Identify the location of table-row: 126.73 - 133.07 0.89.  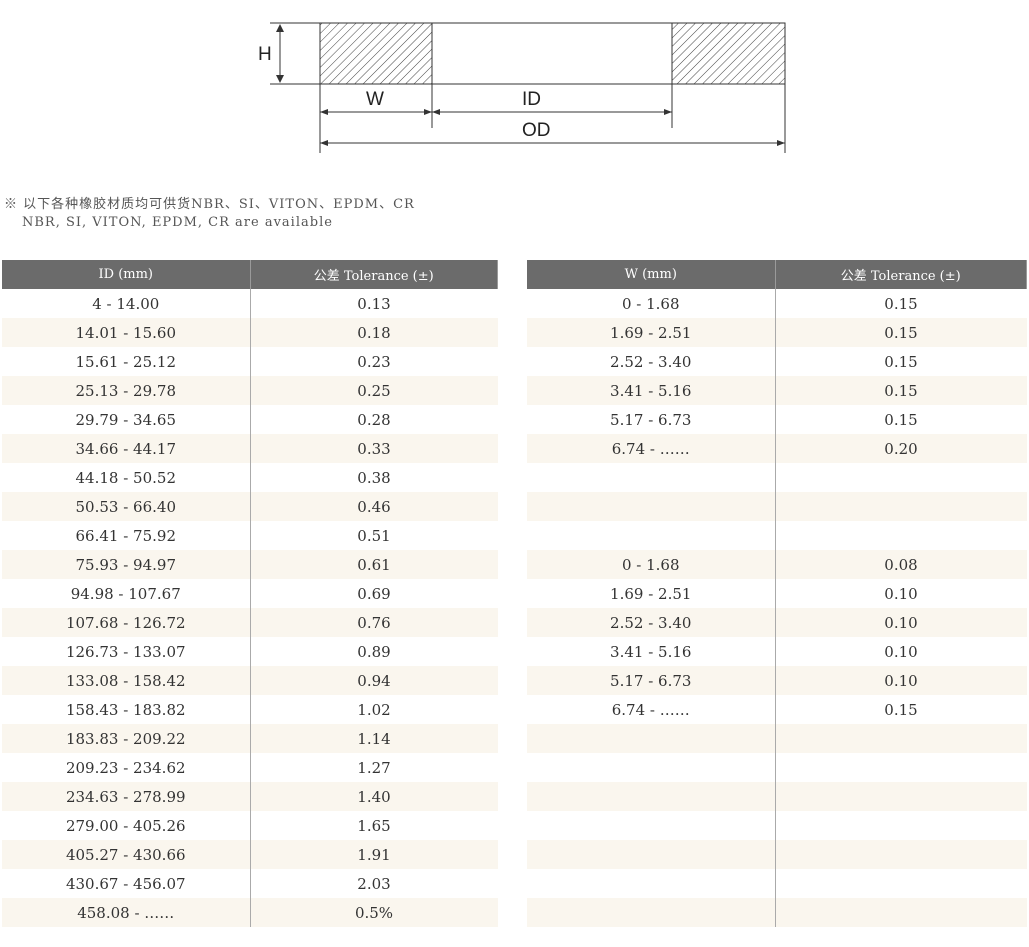
(250, 651).